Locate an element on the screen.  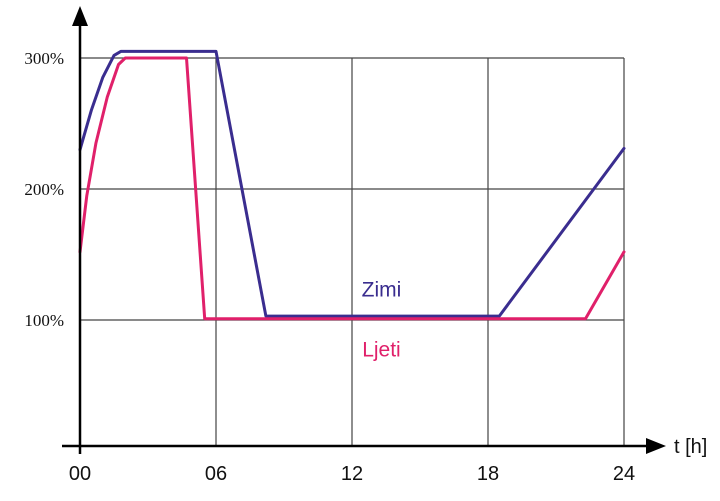
x-tick-label: 06 is located at coordinates (216, 474).